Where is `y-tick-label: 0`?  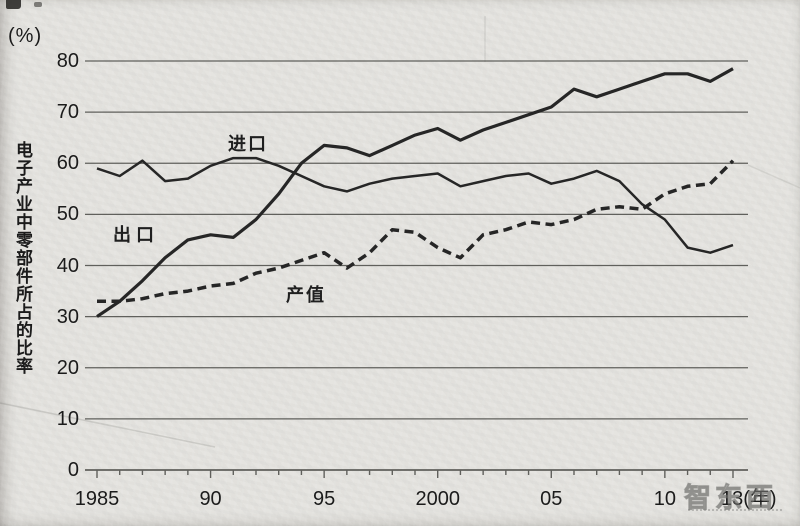 y-tick-label: 0 is located at coordinates (73, 470).